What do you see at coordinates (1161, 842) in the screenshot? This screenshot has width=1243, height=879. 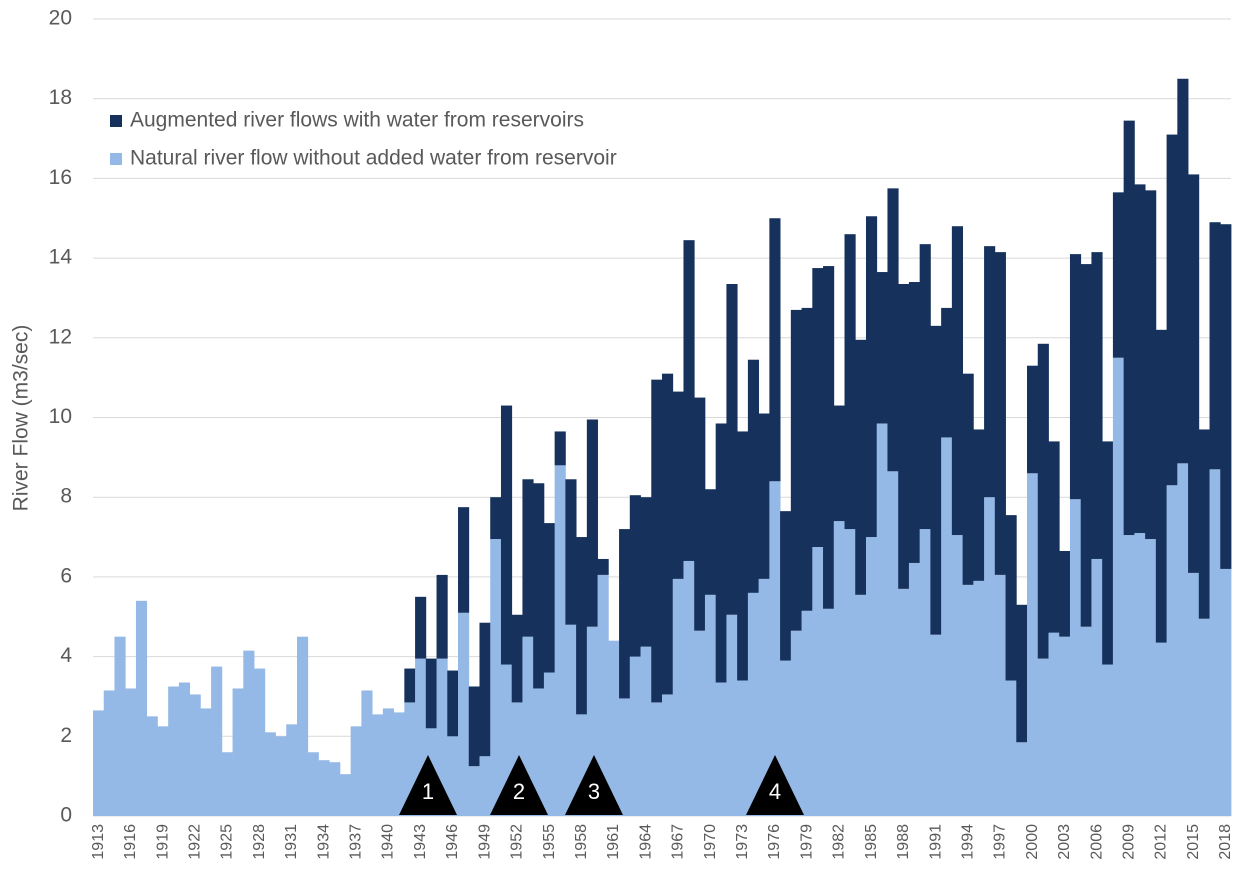 I see `x-tick-label: 2012` at bounding box center [1161, 842].